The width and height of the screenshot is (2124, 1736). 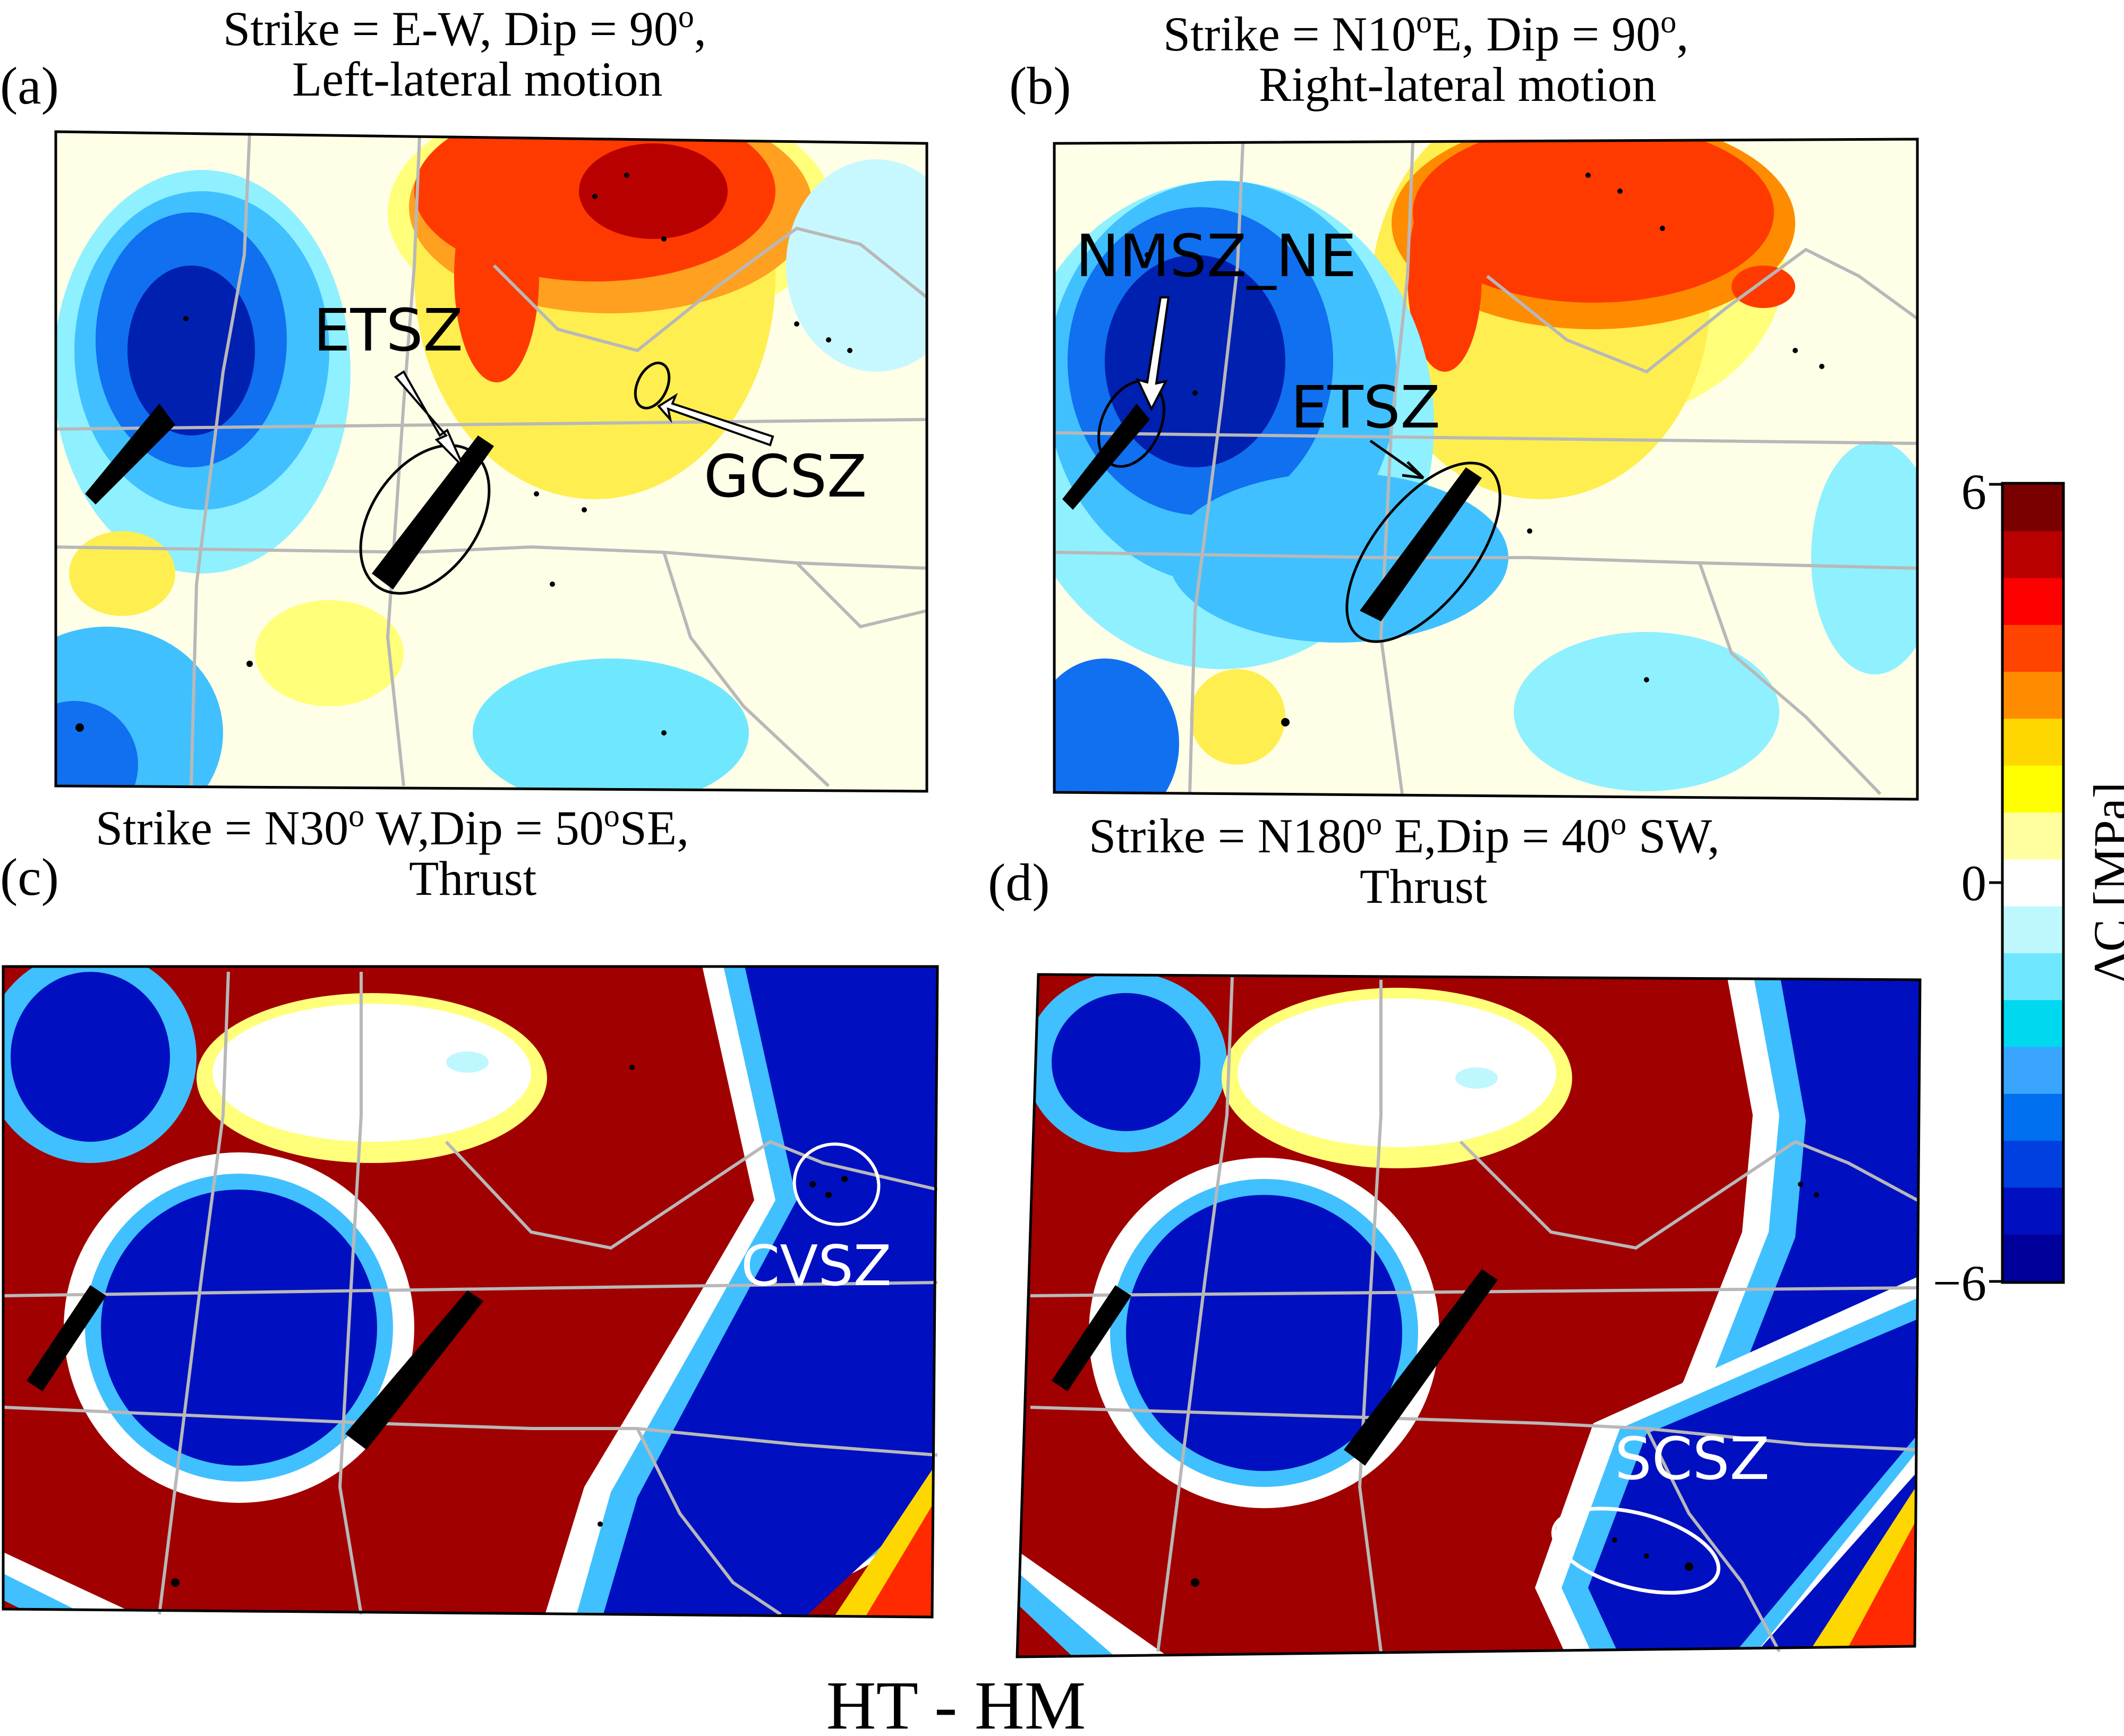 What do you see at coordinates (463, 454) in the screenshot?
I see `panel-a-seismicity` at bounding box center [463, 454].